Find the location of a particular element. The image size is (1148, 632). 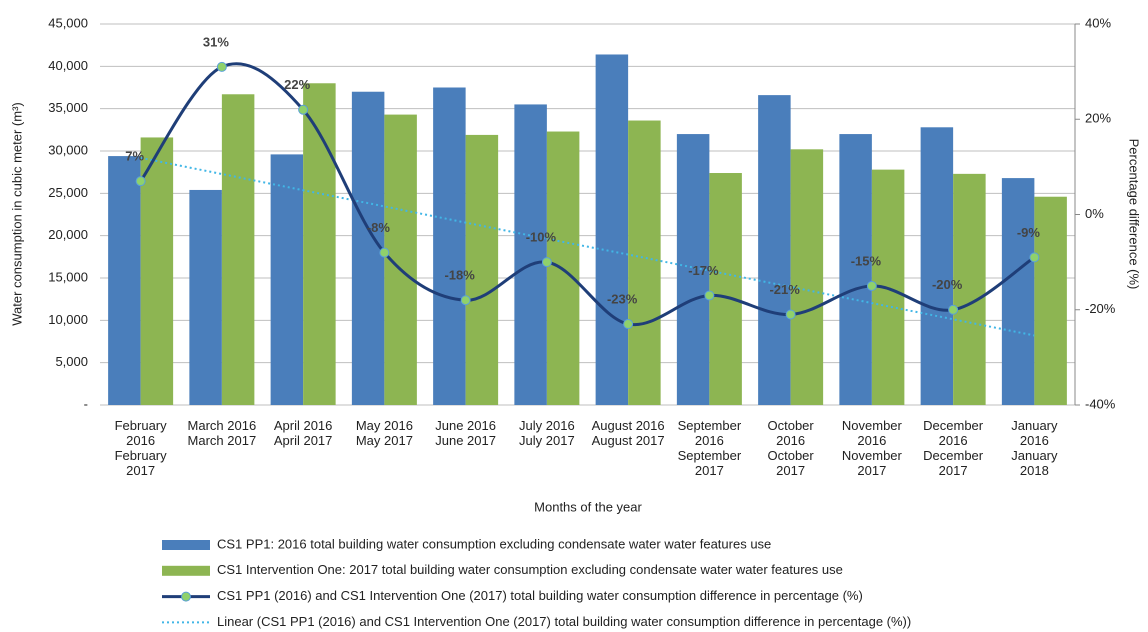

data-label: 31% is located at coordinates (216, 41).